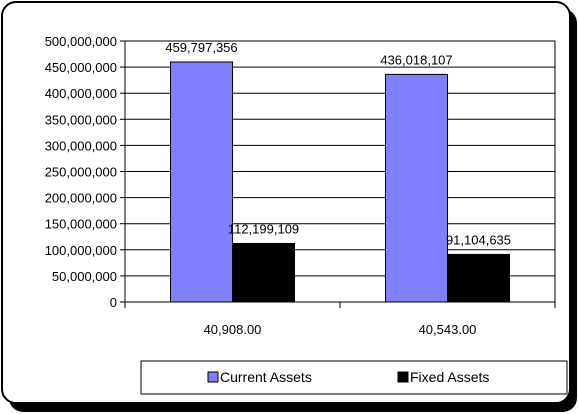  Describe the element at coordinates (81, 93) in the screenshot. I see `y-tick-label: 400,000,000` at that location.